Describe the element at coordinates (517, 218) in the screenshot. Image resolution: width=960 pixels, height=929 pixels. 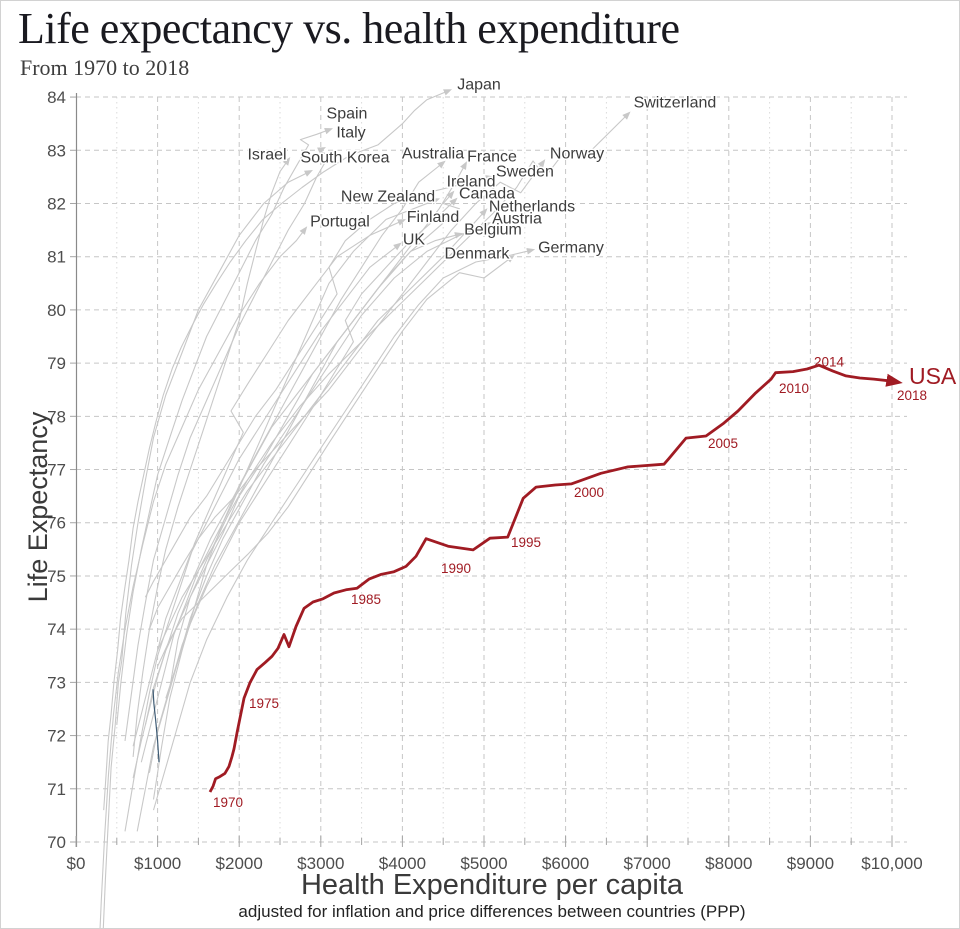
I see `country-label-austria: Austria` at that location.